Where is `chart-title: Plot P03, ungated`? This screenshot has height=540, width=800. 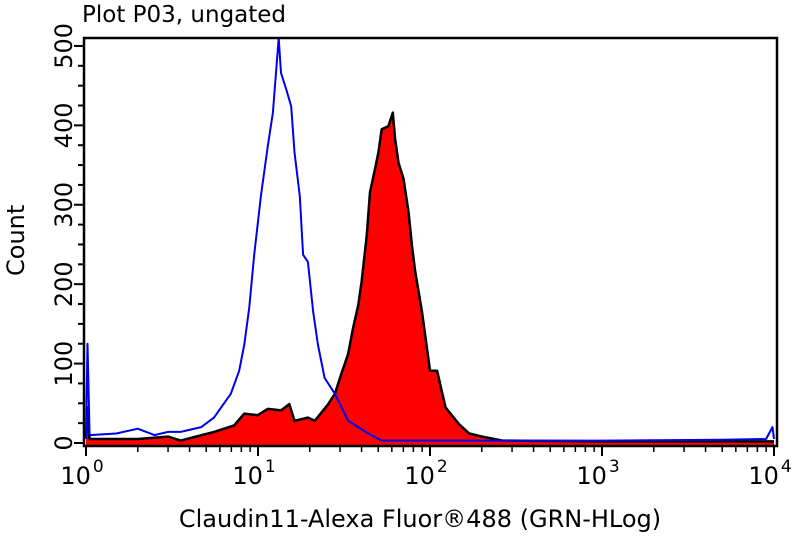 chart-title: Plot P03, ungated is located at coordinates (184, 15).